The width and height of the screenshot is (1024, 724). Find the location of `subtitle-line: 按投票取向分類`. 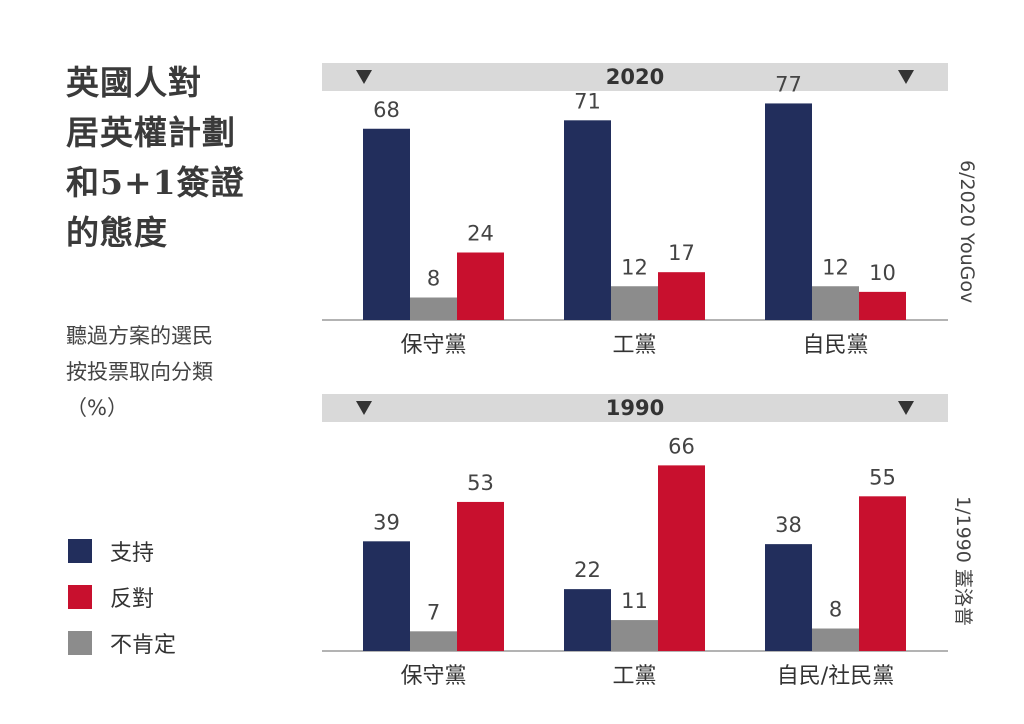

subtitle-line: 按投票取向分類 is located at coordinates (139, 372).